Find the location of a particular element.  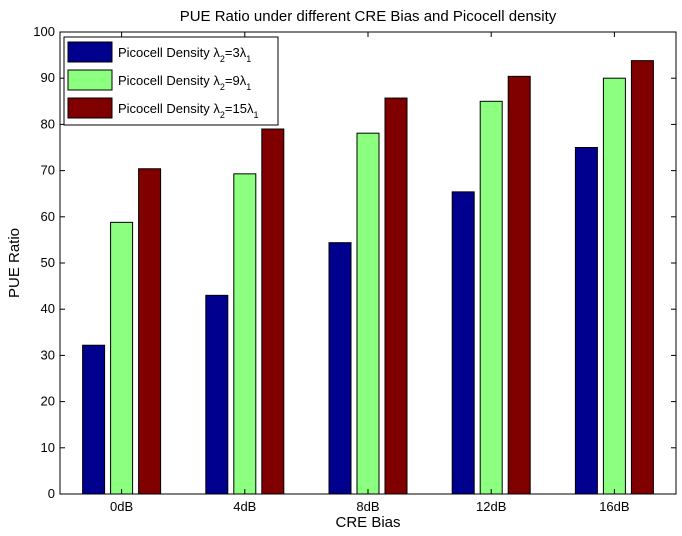

bar-2-12dB is located at coordinates (491, 297).